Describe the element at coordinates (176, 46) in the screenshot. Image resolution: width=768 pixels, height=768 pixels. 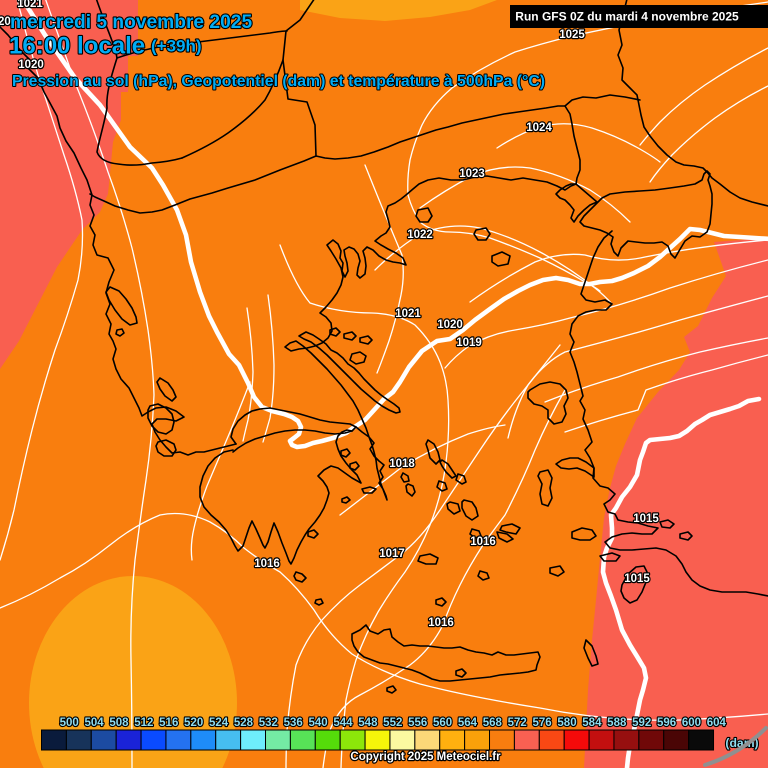
I see `svg-text: (+39h)` at that location.